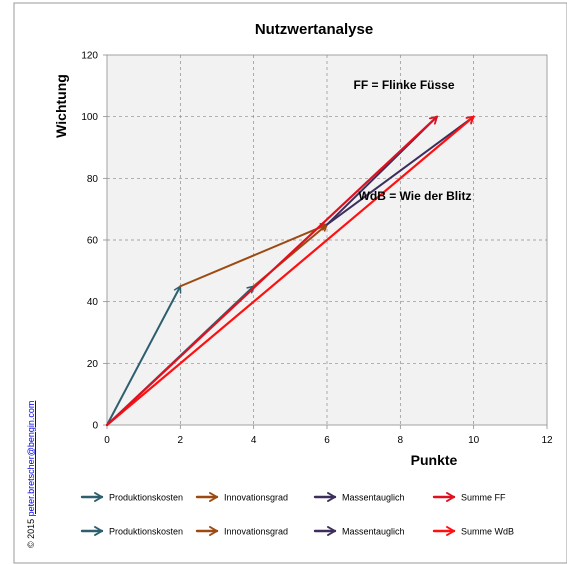 This screenshot has width=567, height=564. I want to click on x-tick-labels: 0 2 4 6 8 10 12, so click(328, 435).